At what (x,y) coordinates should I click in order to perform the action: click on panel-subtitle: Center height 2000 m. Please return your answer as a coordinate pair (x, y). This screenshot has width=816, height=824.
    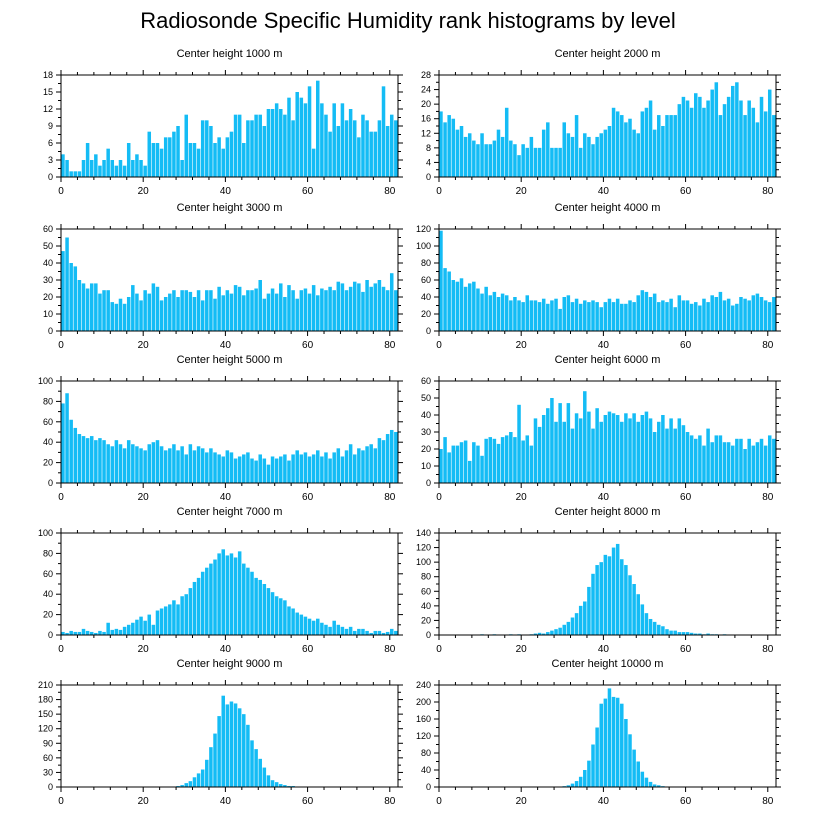
    Looking at the image, I should click on (608, 54).